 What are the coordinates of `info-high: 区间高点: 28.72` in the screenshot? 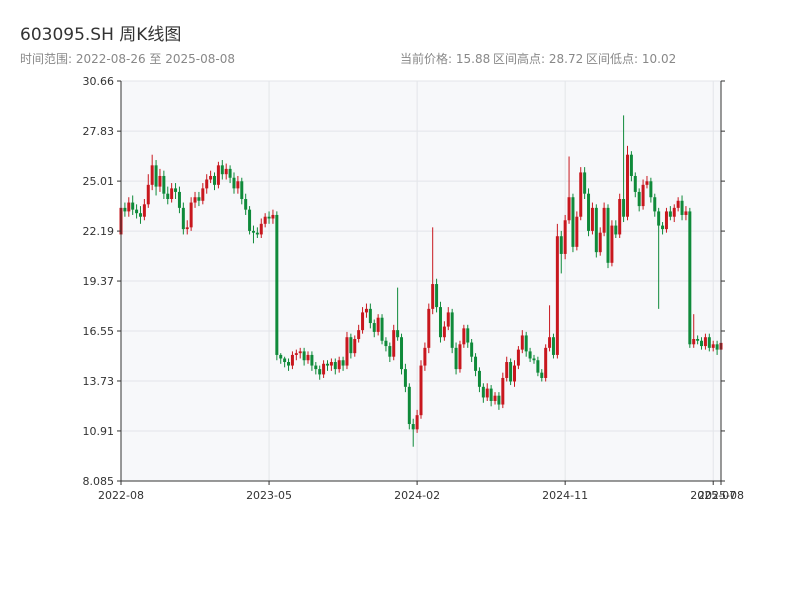 It's located at (538, 58).